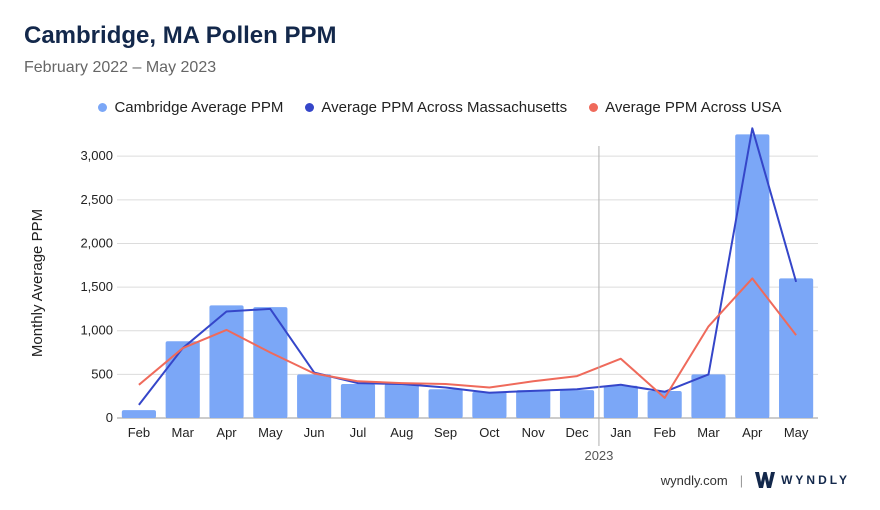 Image resolution: width=880 pixels, height=510 pixels. I want to click on x-tick-label: Aug, so click(401, 432).